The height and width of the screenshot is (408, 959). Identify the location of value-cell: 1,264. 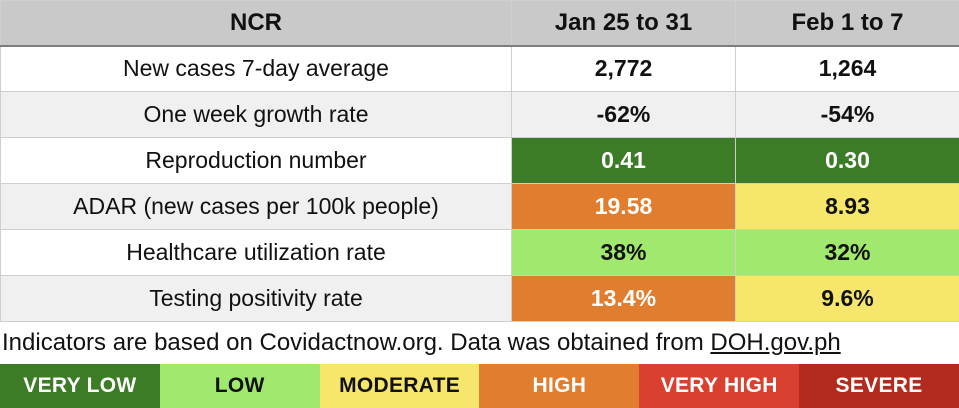
(847, 68).